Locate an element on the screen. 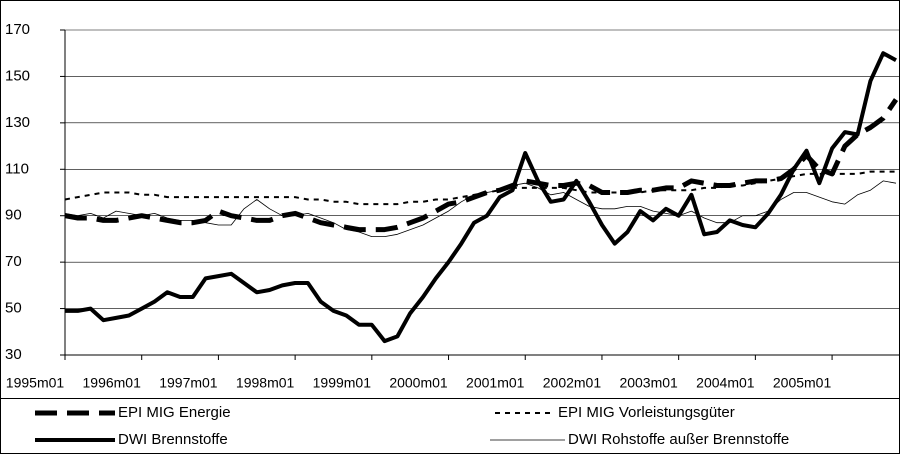 This screenshot has width=901, height=460. y-tick-label: 70 is located at coordinates (13, 261).